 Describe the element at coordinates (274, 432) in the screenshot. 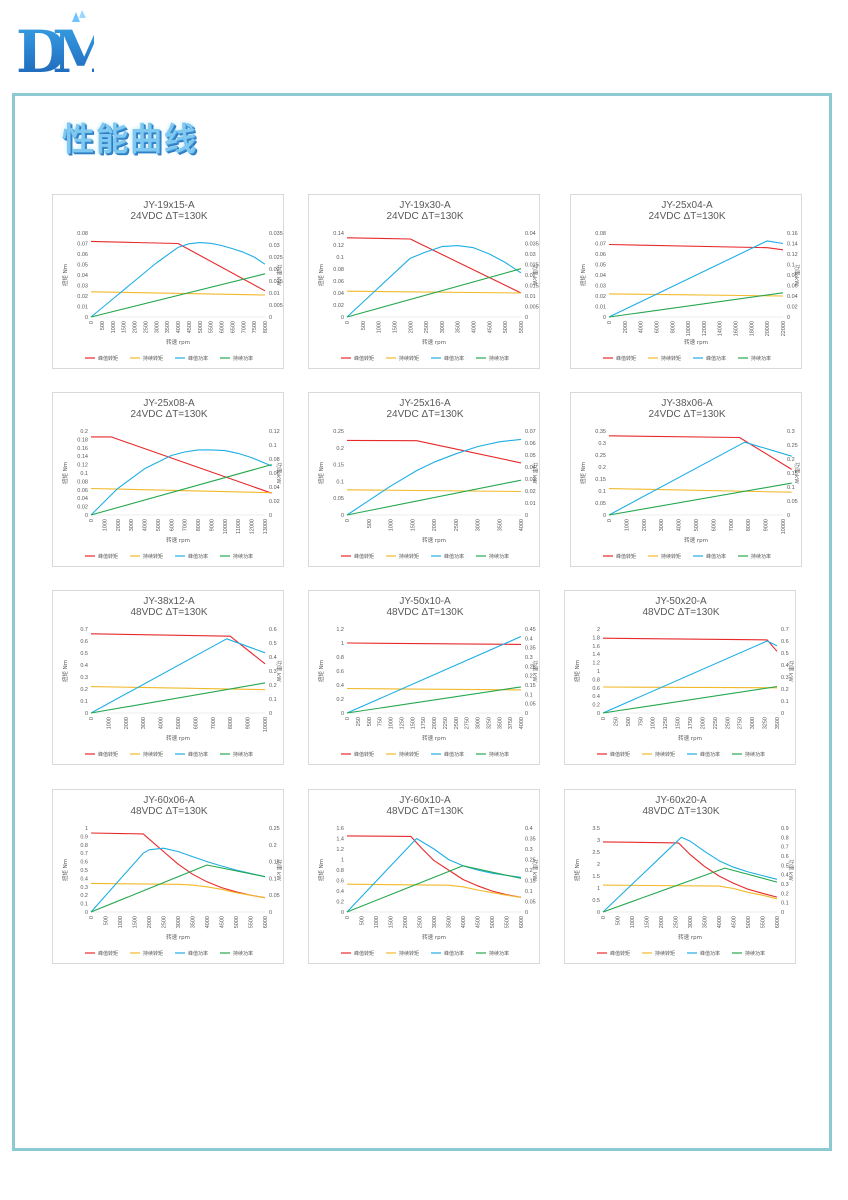

I see `y2-tick-label: 0.12` at that location.